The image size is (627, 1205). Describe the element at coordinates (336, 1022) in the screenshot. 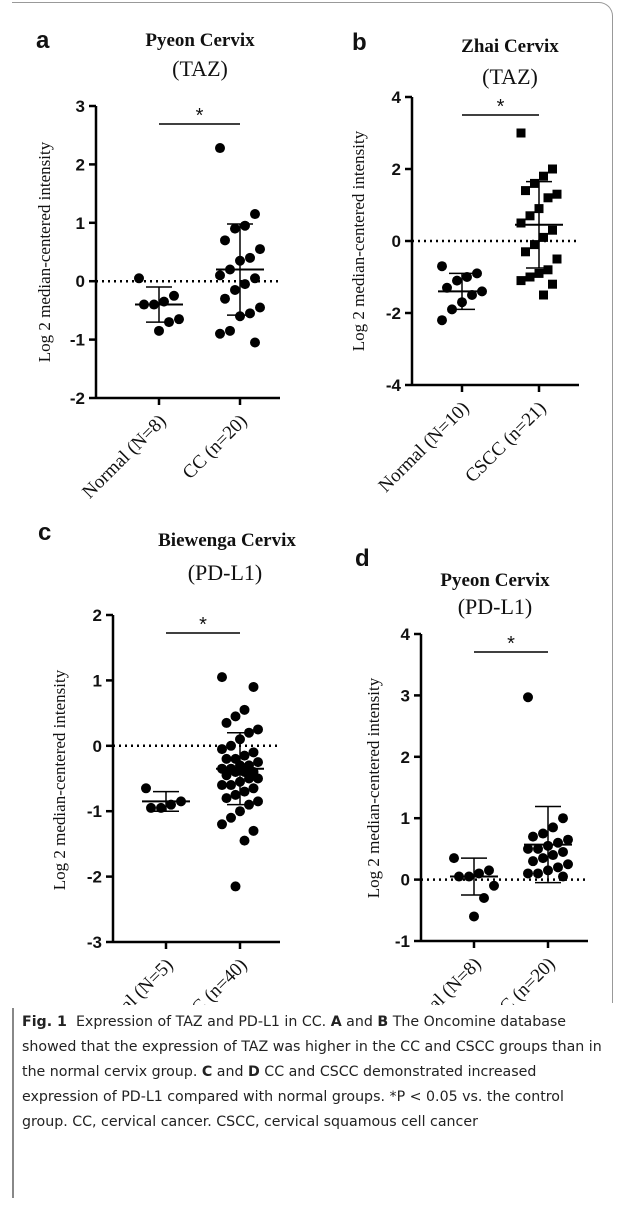

I see `caption-run: A` at that location.